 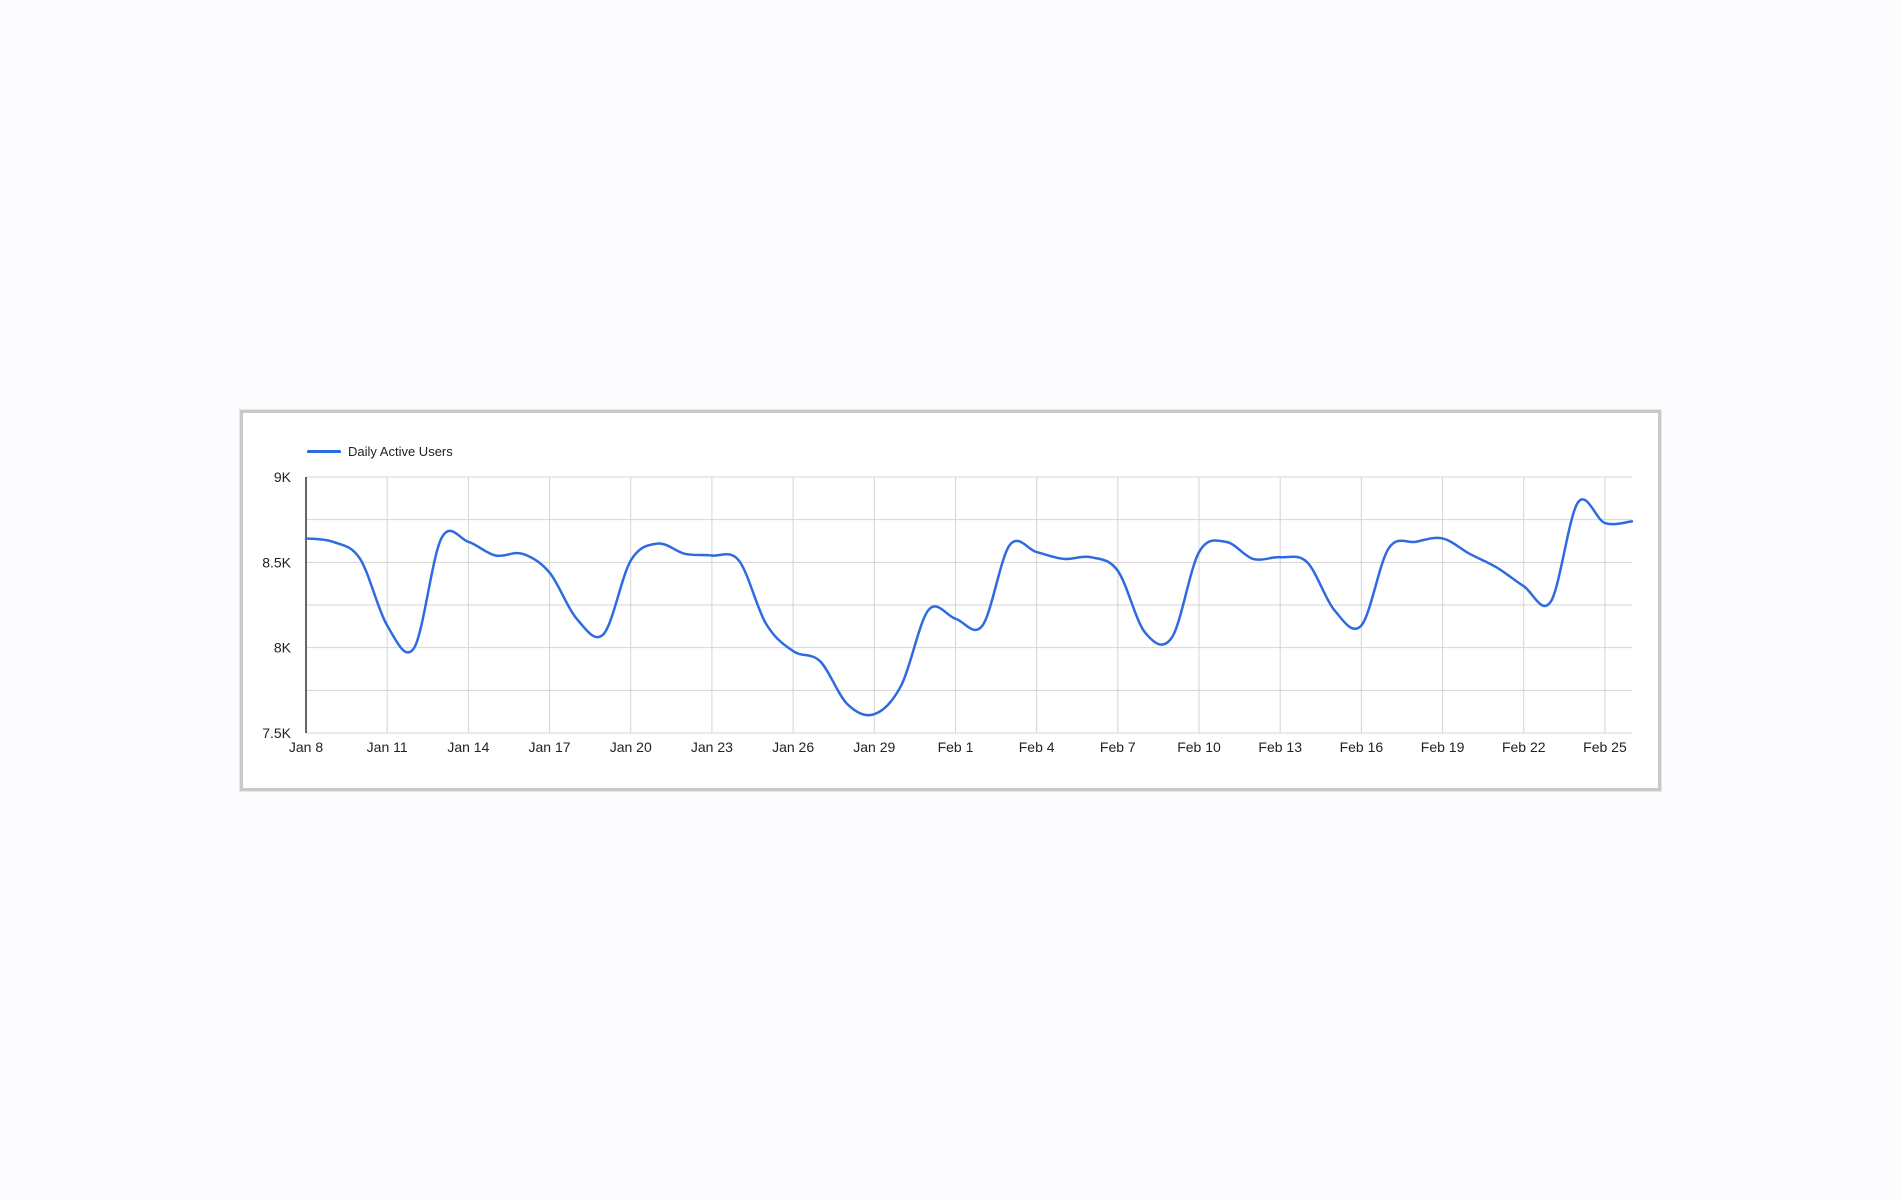 I want to click on y-tick-label: 8K, so click(x=283, y=648).